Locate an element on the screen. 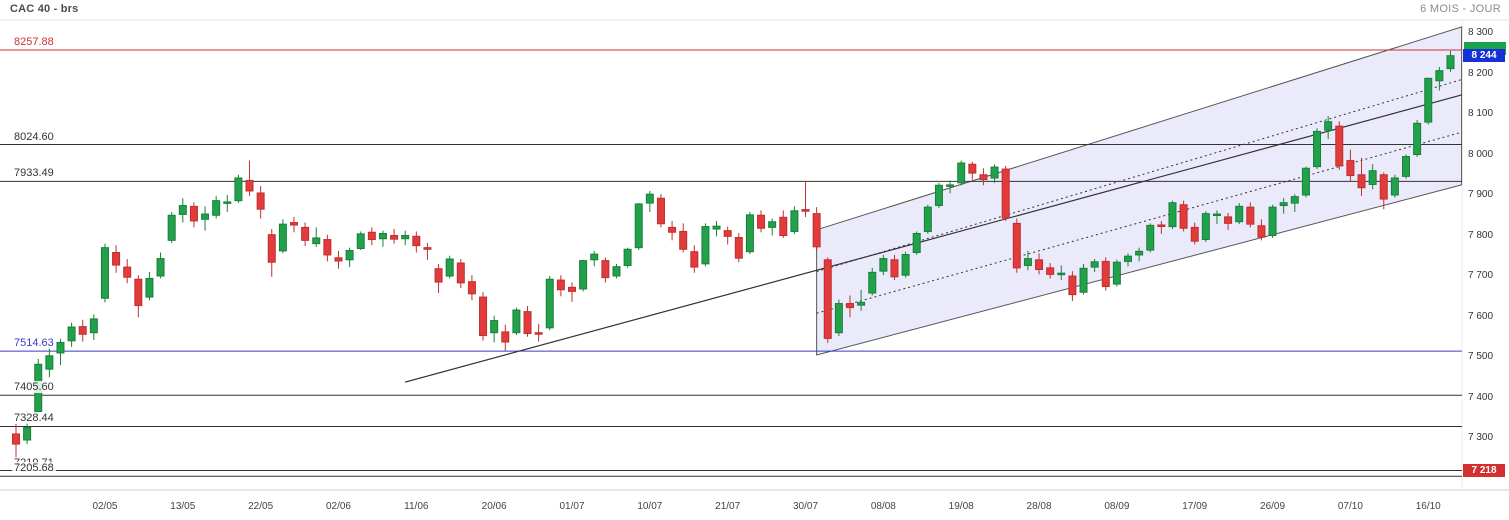  y-tick-label: 7 400 is located at coordinates (1481, 397).